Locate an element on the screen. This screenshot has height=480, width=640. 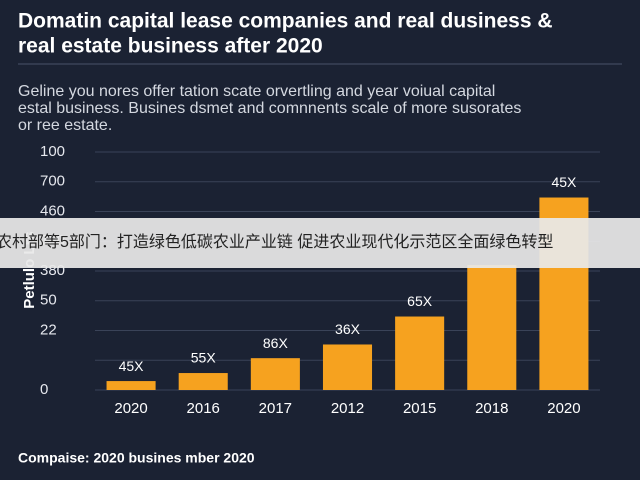
overlay-banner-text: 农村部等5部门：打造绿色低碳农业产业链 促进农业现代化示范区全面绿色转型 is located at coordinates (276, 242).